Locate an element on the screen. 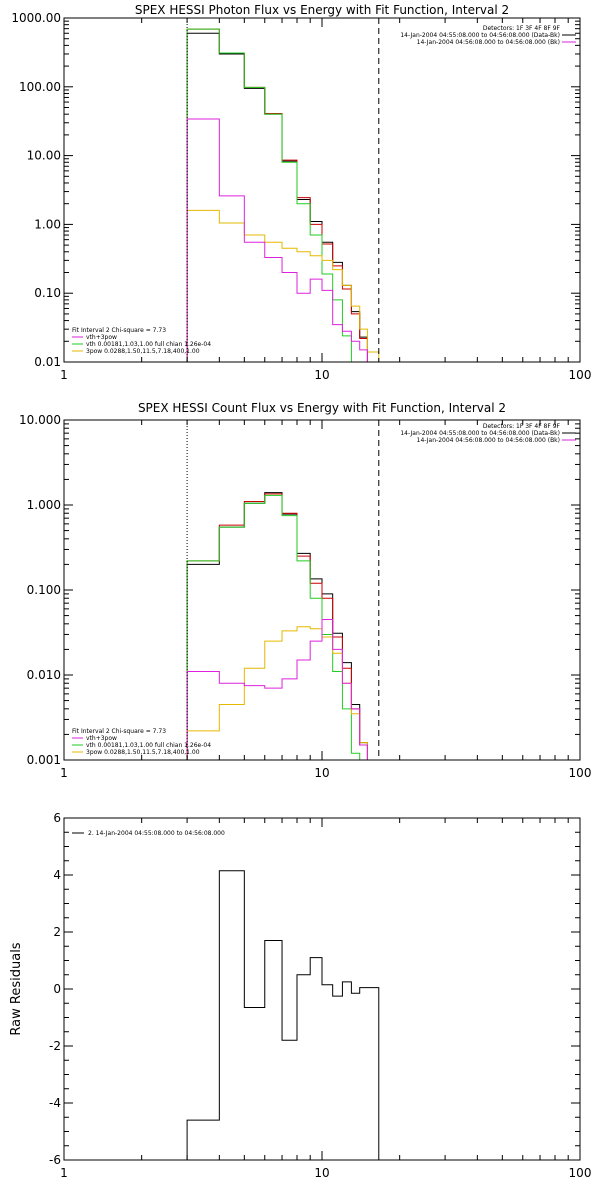 The image size is (600, 1200). photon-flux-xtick-label: 100 is located at coordinates (580, 375).